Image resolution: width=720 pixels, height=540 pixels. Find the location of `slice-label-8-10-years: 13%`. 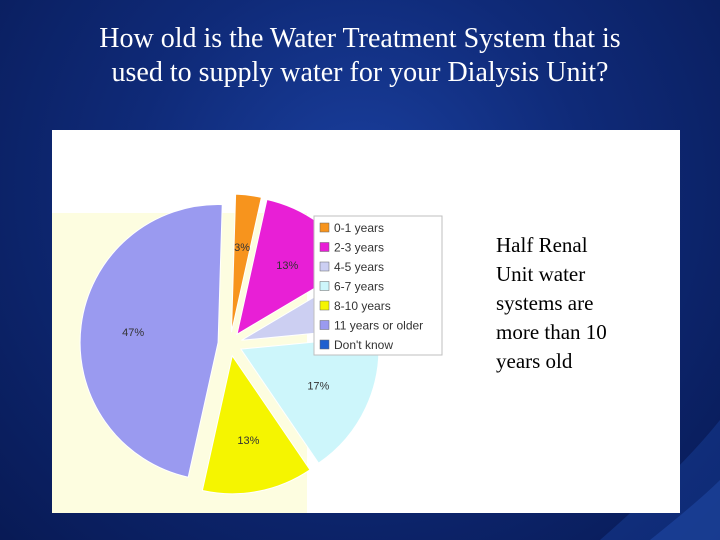

slice-label-8-10-years: 13% is located at coordinates (248, 441).